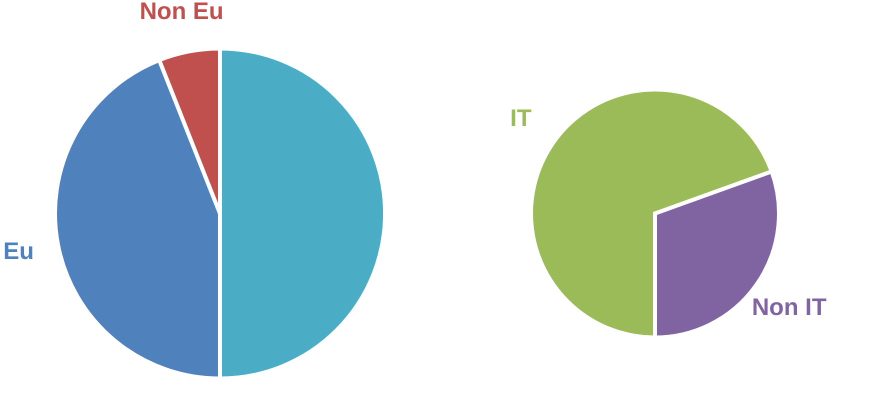  Describe the element at coordinates (789, 307) in the screenshot. I see `slice-label: Non IT` at that location.